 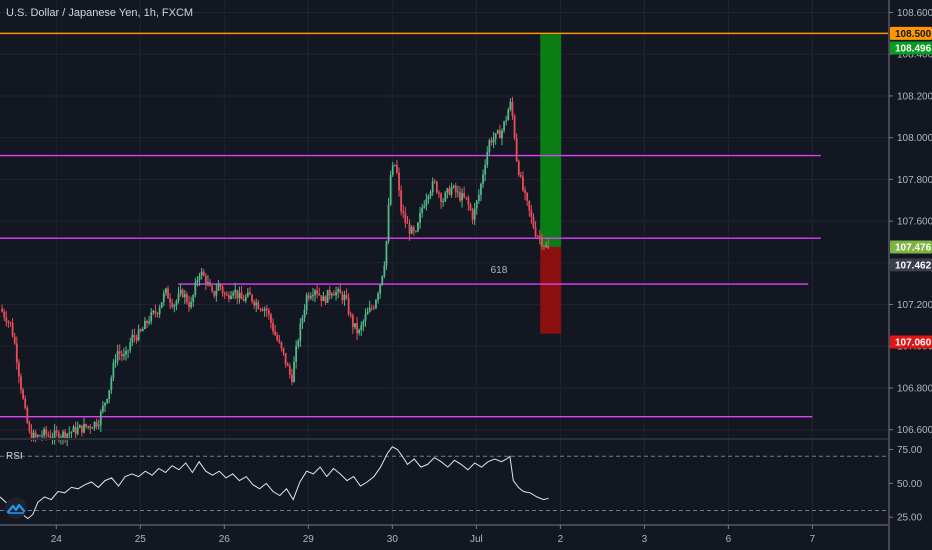 What do you see at coordinates (551, 290) in the screenshot?
I see `stop-zone` at bounding box center [551, 290].